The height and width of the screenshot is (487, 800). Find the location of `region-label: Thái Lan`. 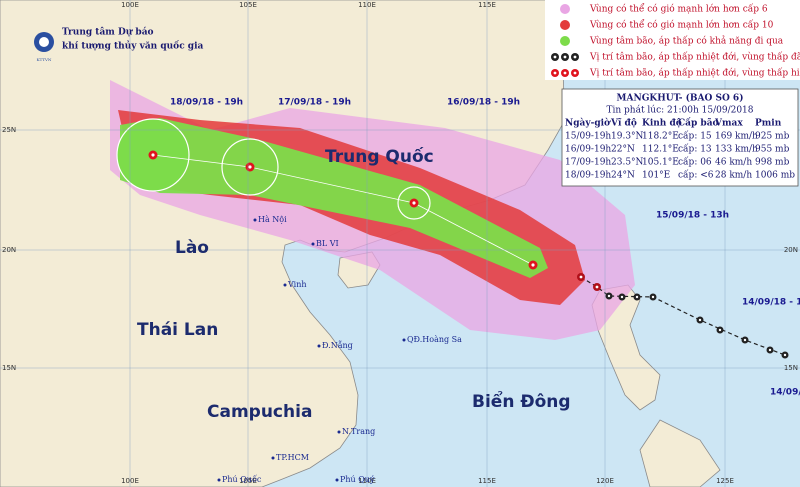

region-label: Thái Lan is located at coordinates (177, 330).